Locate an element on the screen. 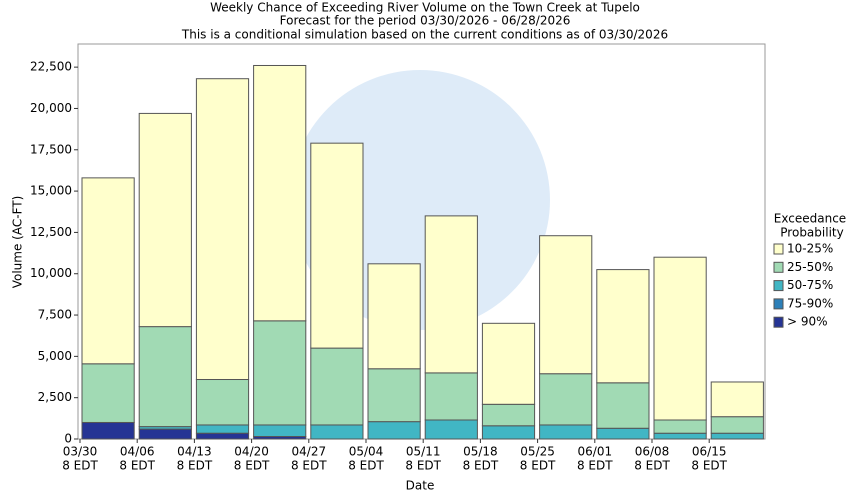 This screenshot has height=504, width=850. legend-label: > 90% is located at coordinates (807, 322).